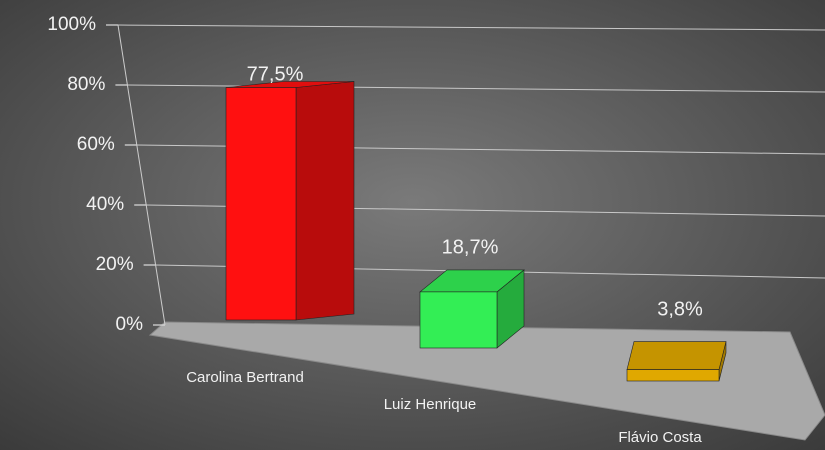 The width and height of the screenshot is (825, 450). Describe the element at coordinates (130, 324) in the screenshot. I see `y-tick-label: 0%` at that location.